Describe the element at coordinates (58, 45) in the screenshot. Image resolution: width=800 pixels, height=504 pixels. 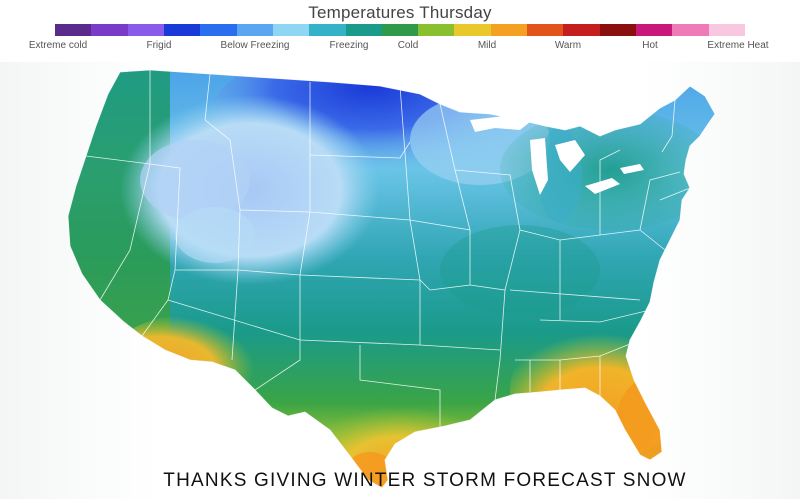
I see `legend-label-extreme-cold: Extreme cold` at that location.